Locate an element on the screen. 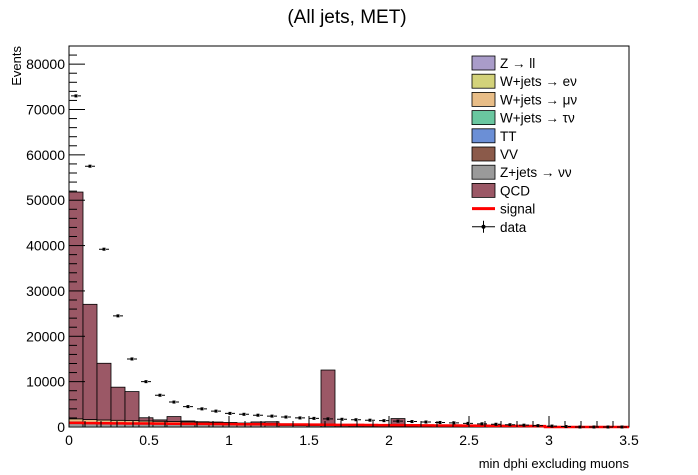 The height and width of the screenshot is (475, 698). legend-entry: VV is located at coordinates (494, 154).